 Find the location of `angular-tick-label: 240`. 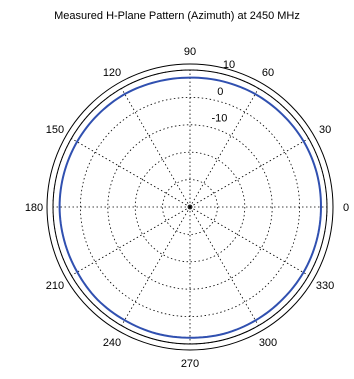

angular-tick-label: 240 is located at coordinates (112, 343).